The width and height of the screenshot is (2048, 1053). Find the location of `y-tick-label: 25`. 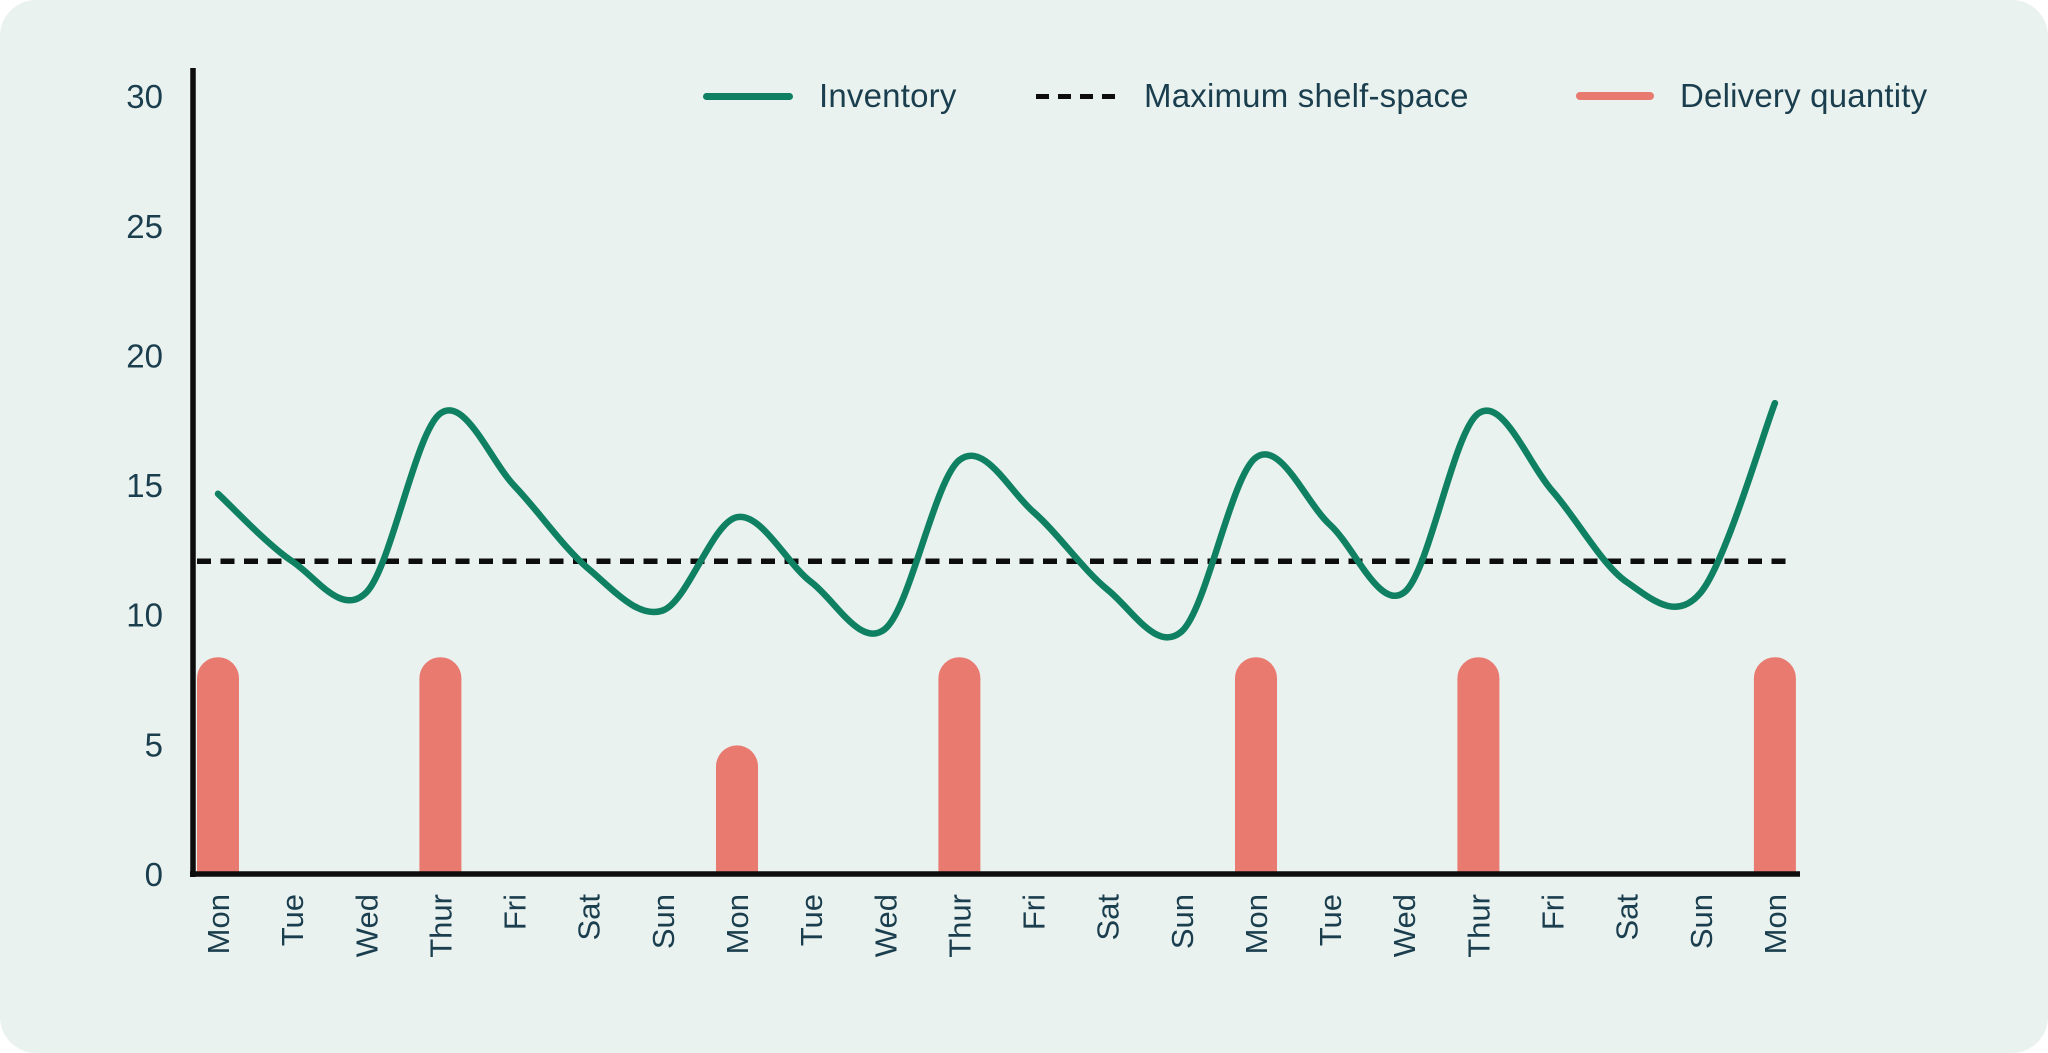

y-tick-label: 25 is located at coordinates (144, 226).